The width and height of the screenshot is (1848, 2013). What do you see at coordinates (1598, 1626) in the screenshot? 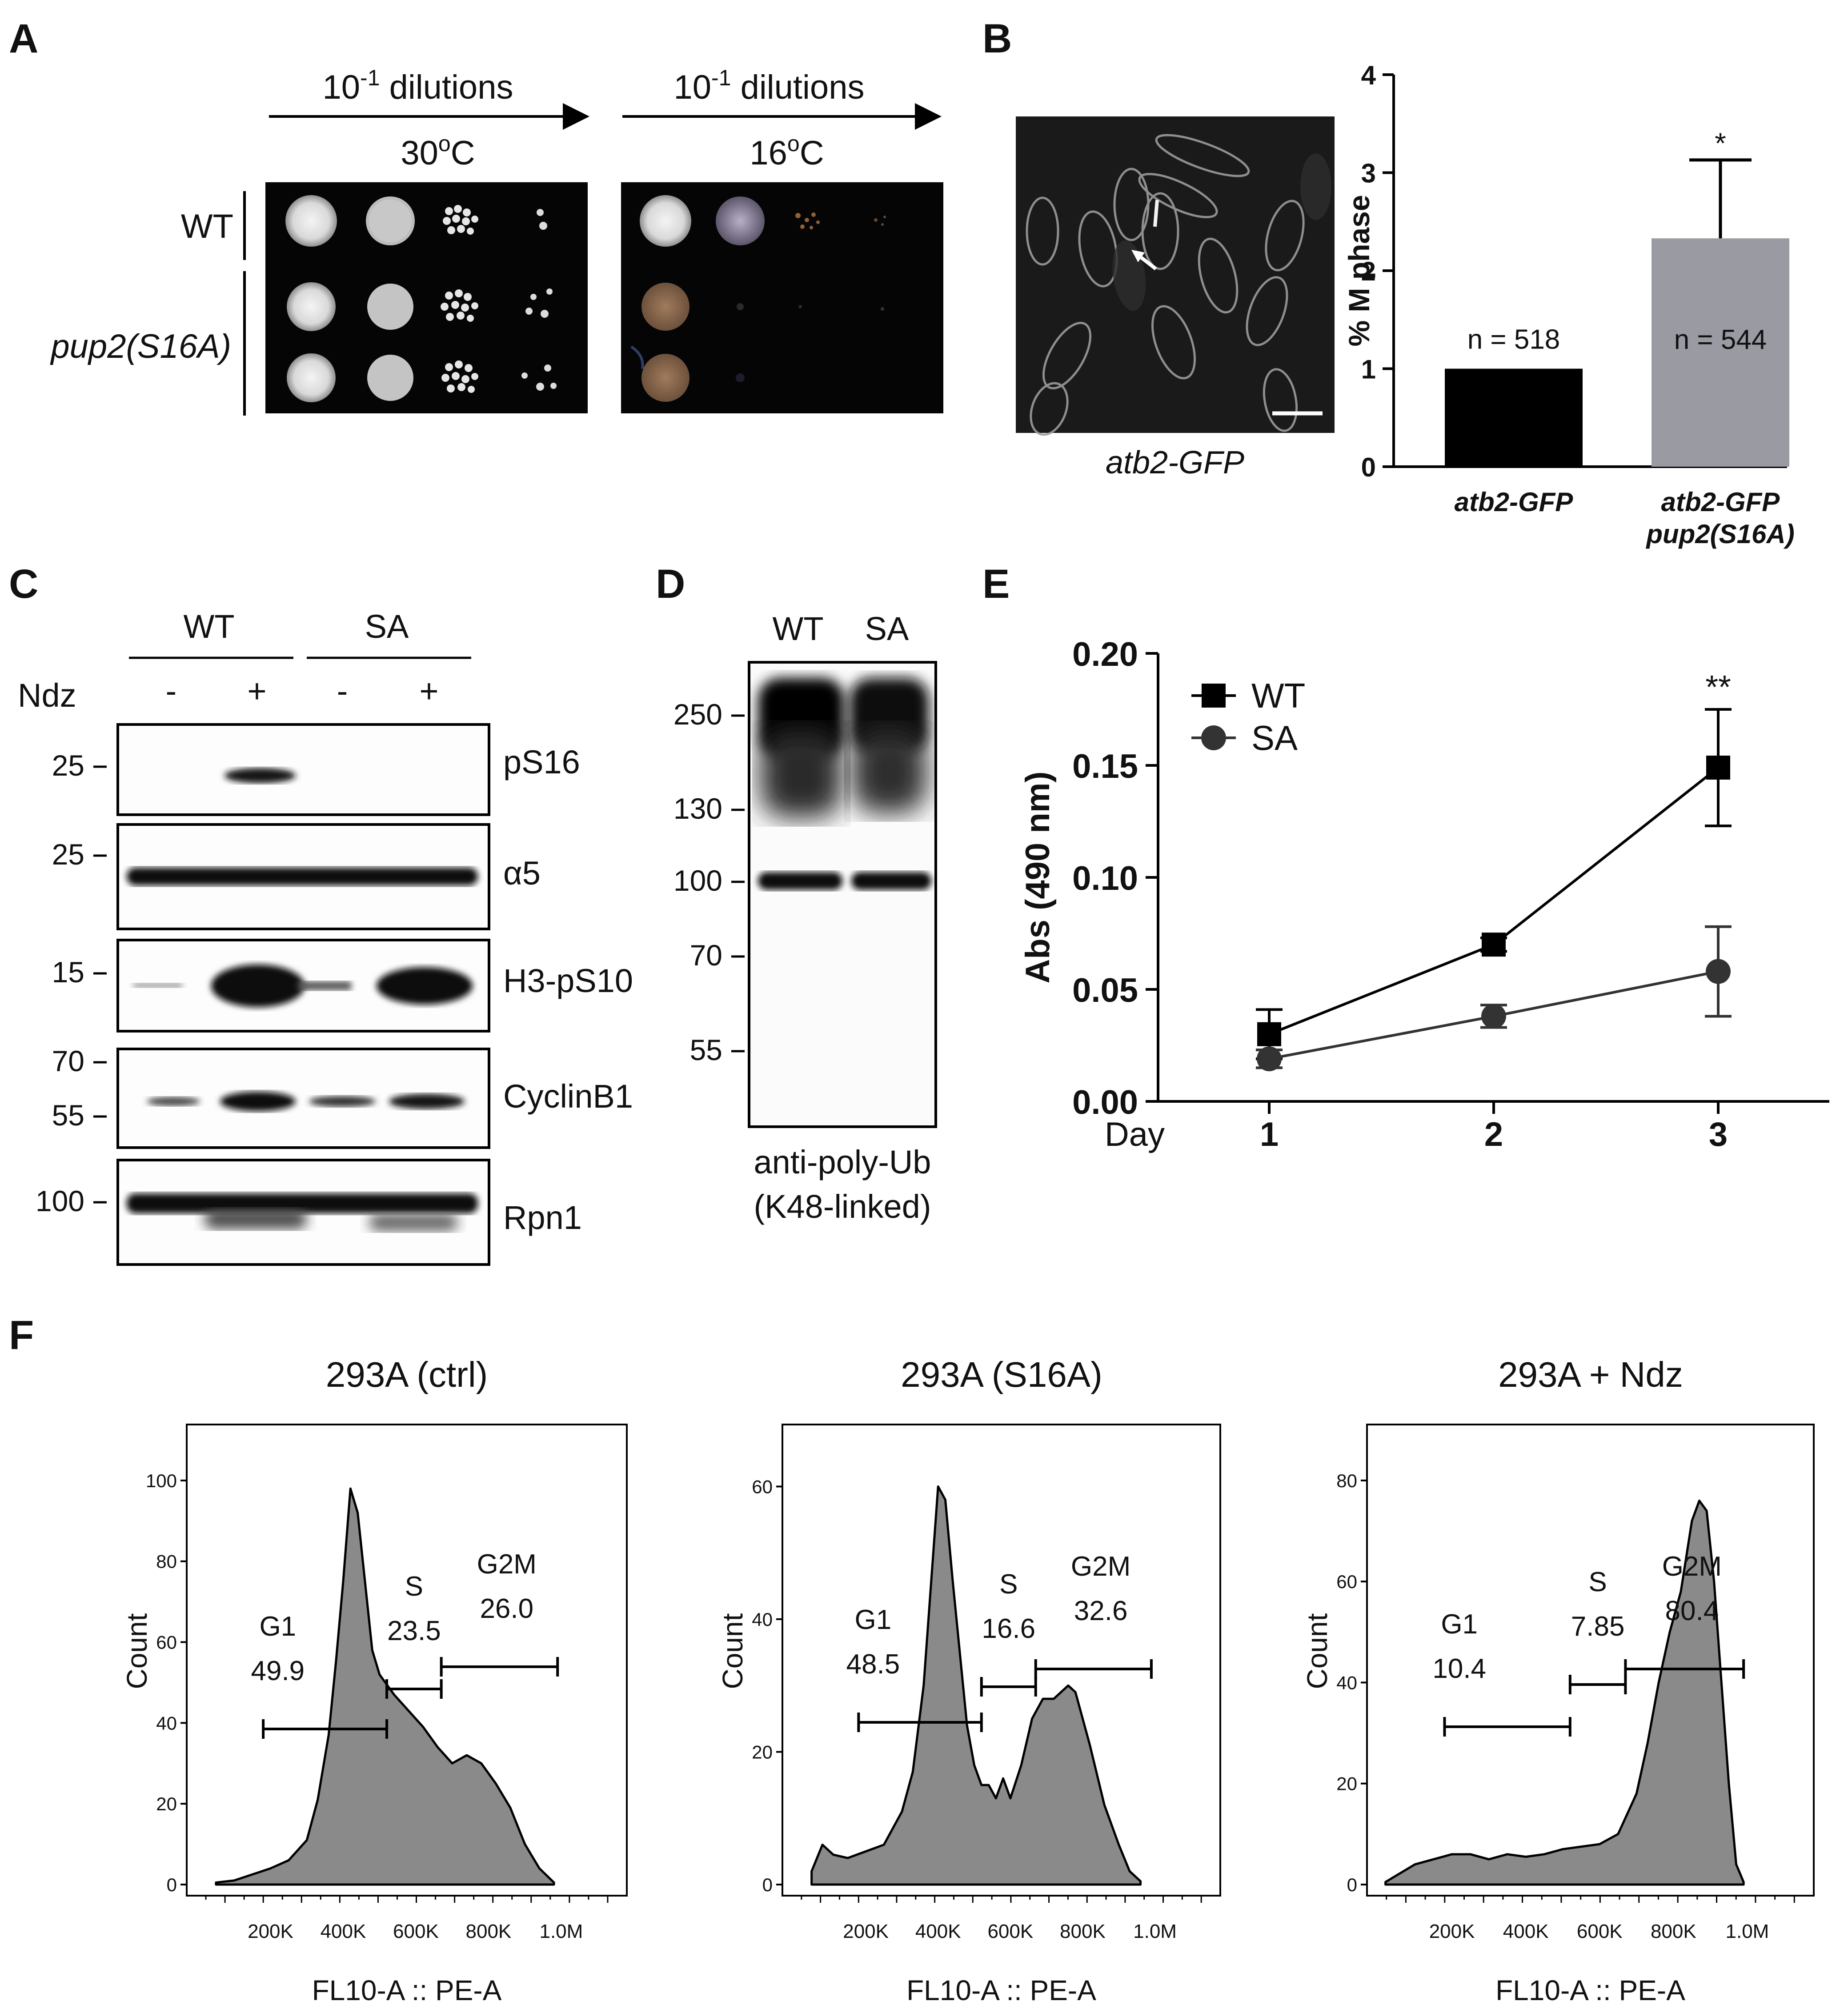
I see `gate-value: 7.85` at bounding box center [1598, 1626].